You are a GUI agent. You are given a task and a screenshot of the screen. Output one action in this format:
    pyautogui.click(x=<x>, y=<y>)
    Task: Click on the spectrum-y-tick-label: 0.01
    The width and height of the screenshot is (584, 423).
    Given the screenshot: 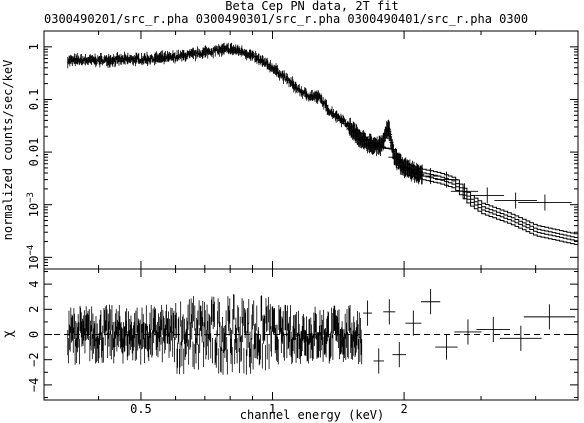 What is the action you would take?
    pyautogui.click(x=34, y=152)
    